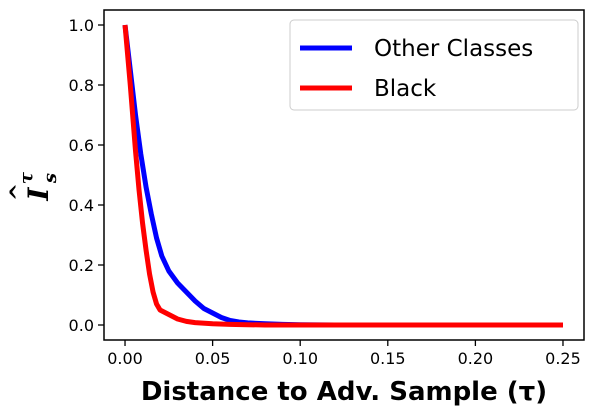 The width and height of the screenshot is (598, 417). Describe the element at coordinates (86, 175) in the screenshot. I see `y-axis-ticks: 0.0 0.2 0.4 0.6 0.8 1.0` at that location.